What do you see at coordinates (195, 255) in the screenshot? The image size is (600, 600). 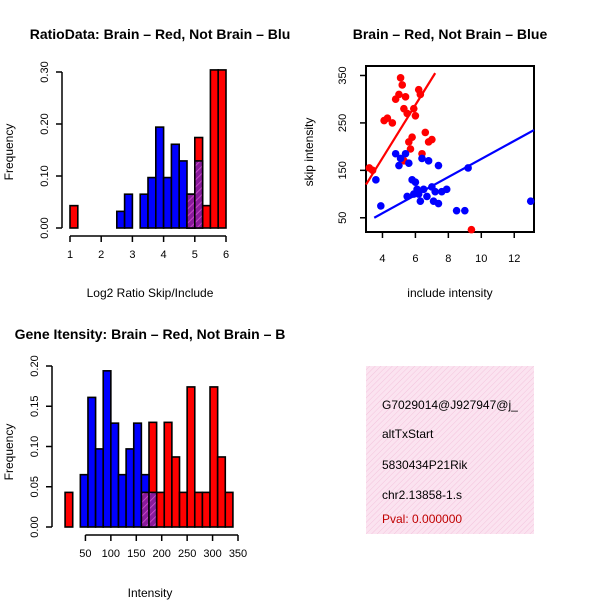 I see `x-tick-label: 5` at bounding box center [195, 255].